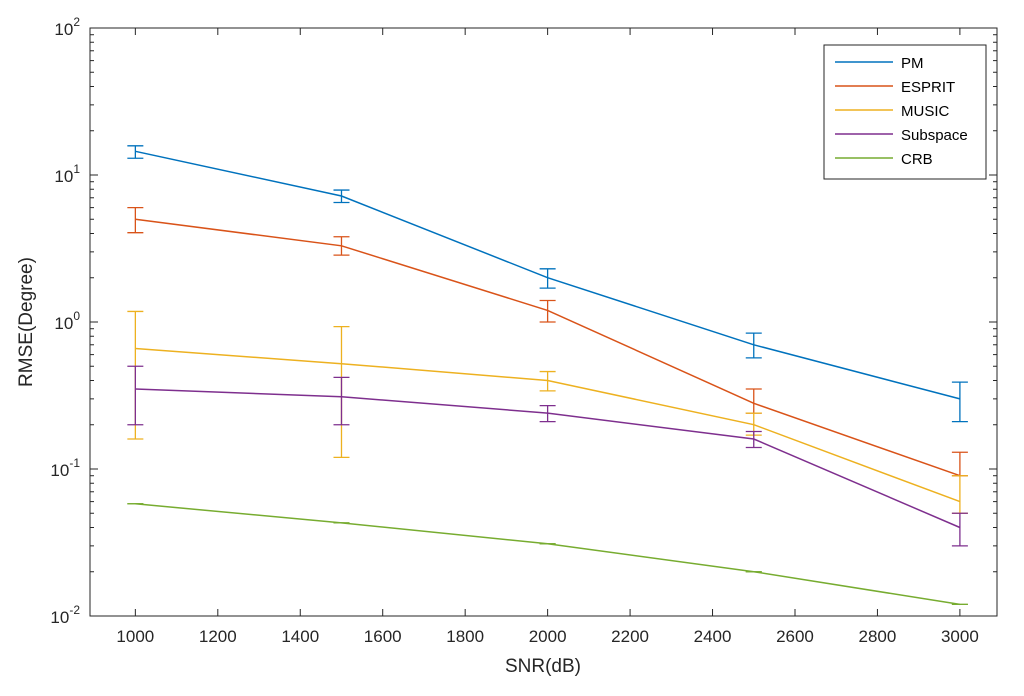 The height and width of the screenshot is (696, 1024). What do you see at coordinates (135, 636) in the screenshot?
I see `x-tick-label: 1000` at bounding box center [135, 636].